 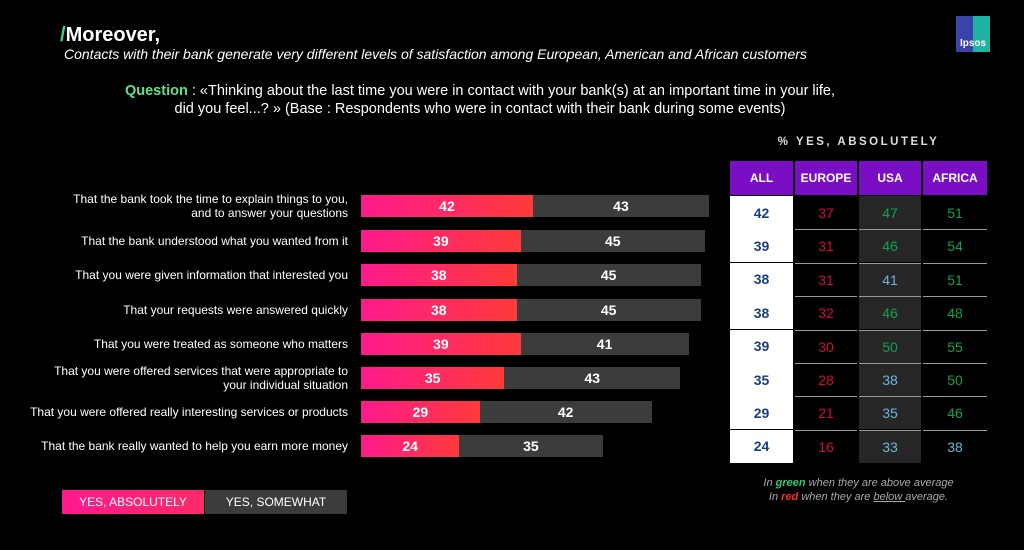 What do you see at coordinates (826, 413) in the screenshot?
I see `table-cell: 21` at bounding box center [826, 413].